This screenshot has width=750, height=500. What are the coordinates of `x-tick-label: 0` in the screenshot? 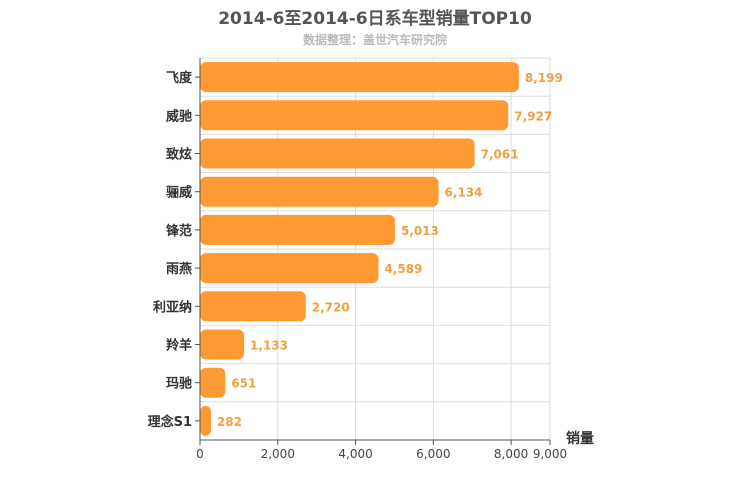 It's located at (200, 454).